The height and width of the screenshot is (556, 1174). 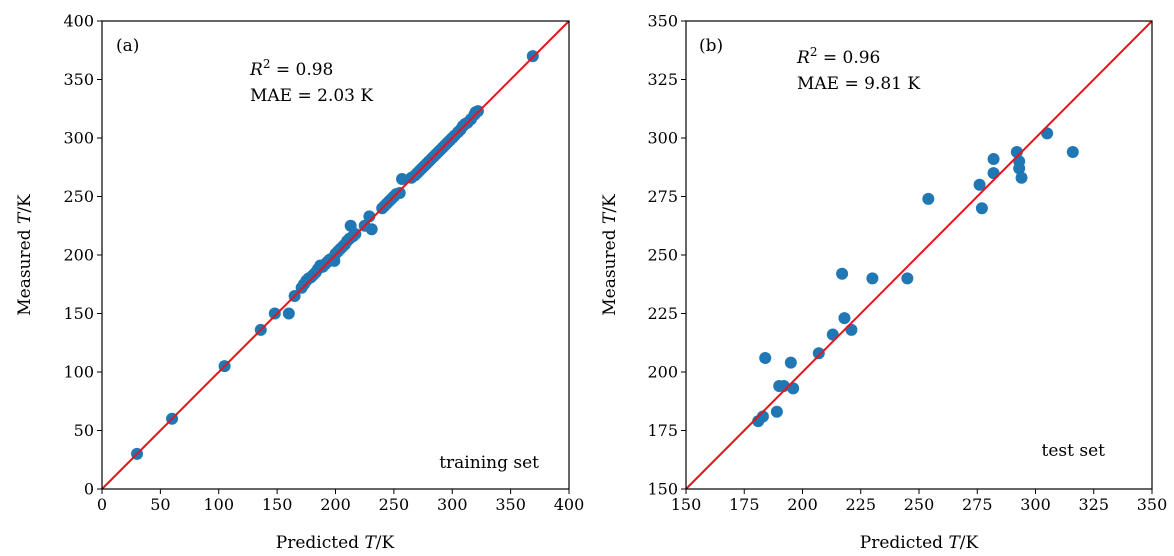 I want to click on panel-a-r2-var: R, so click(x=256, y=70).